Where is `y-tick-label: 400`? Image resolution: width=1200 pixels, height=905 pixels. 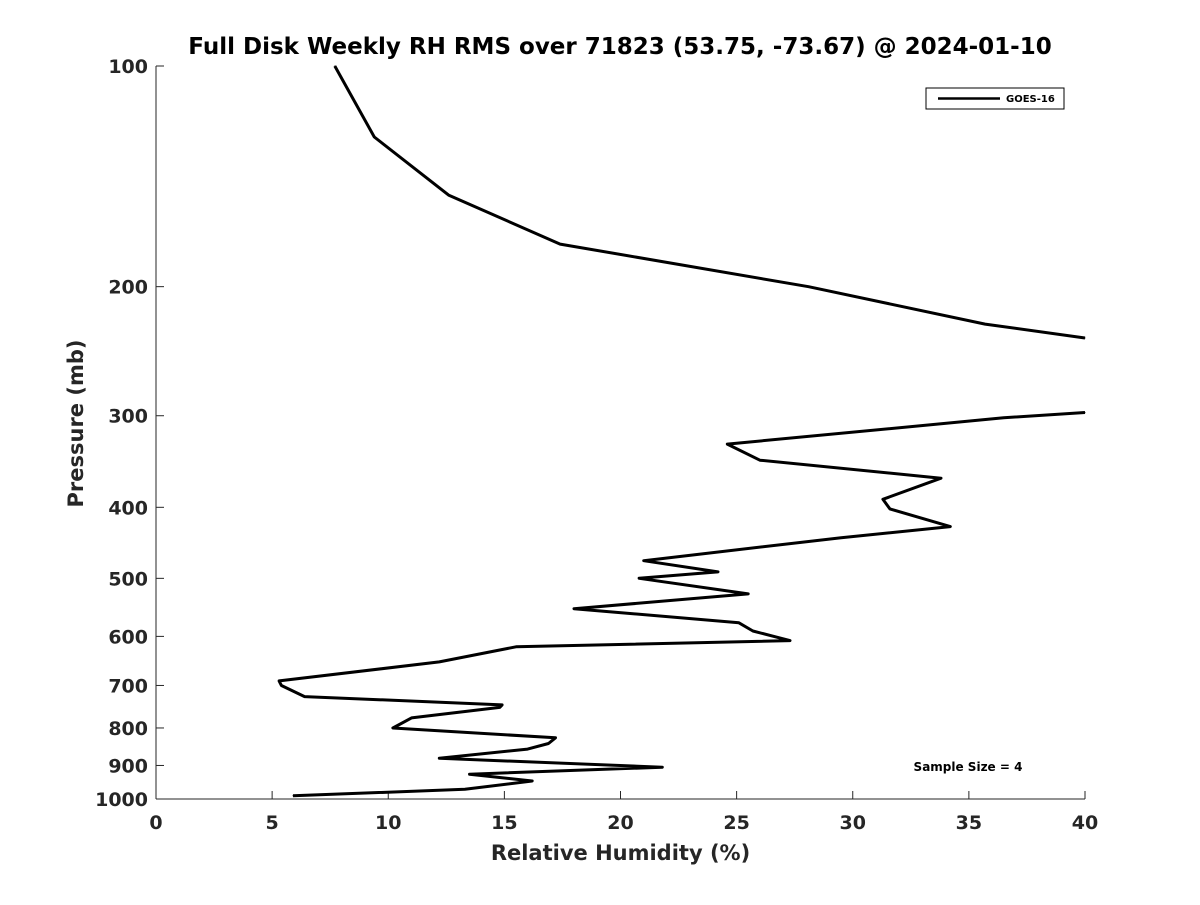 y-tick-label: 400 is located at coordinates (128, 508).